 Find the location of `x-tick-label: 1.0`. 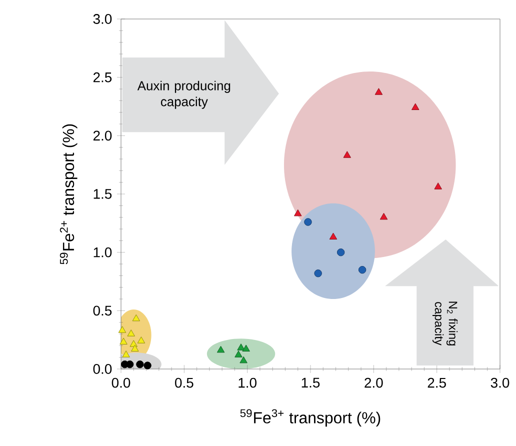

x-tick-label: 1.0 is located at coordinates (247, 383).